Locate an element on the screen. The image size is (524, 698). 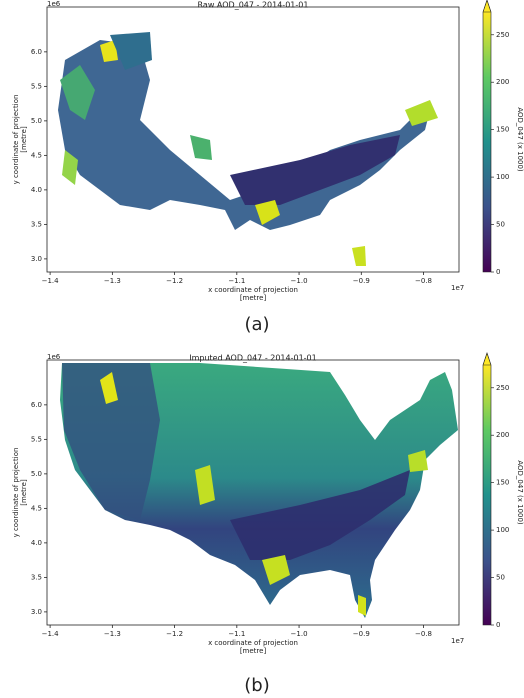
chart-title: Imputed AOD_047 - 2014-01-01 is located at coordinates (253, 358).